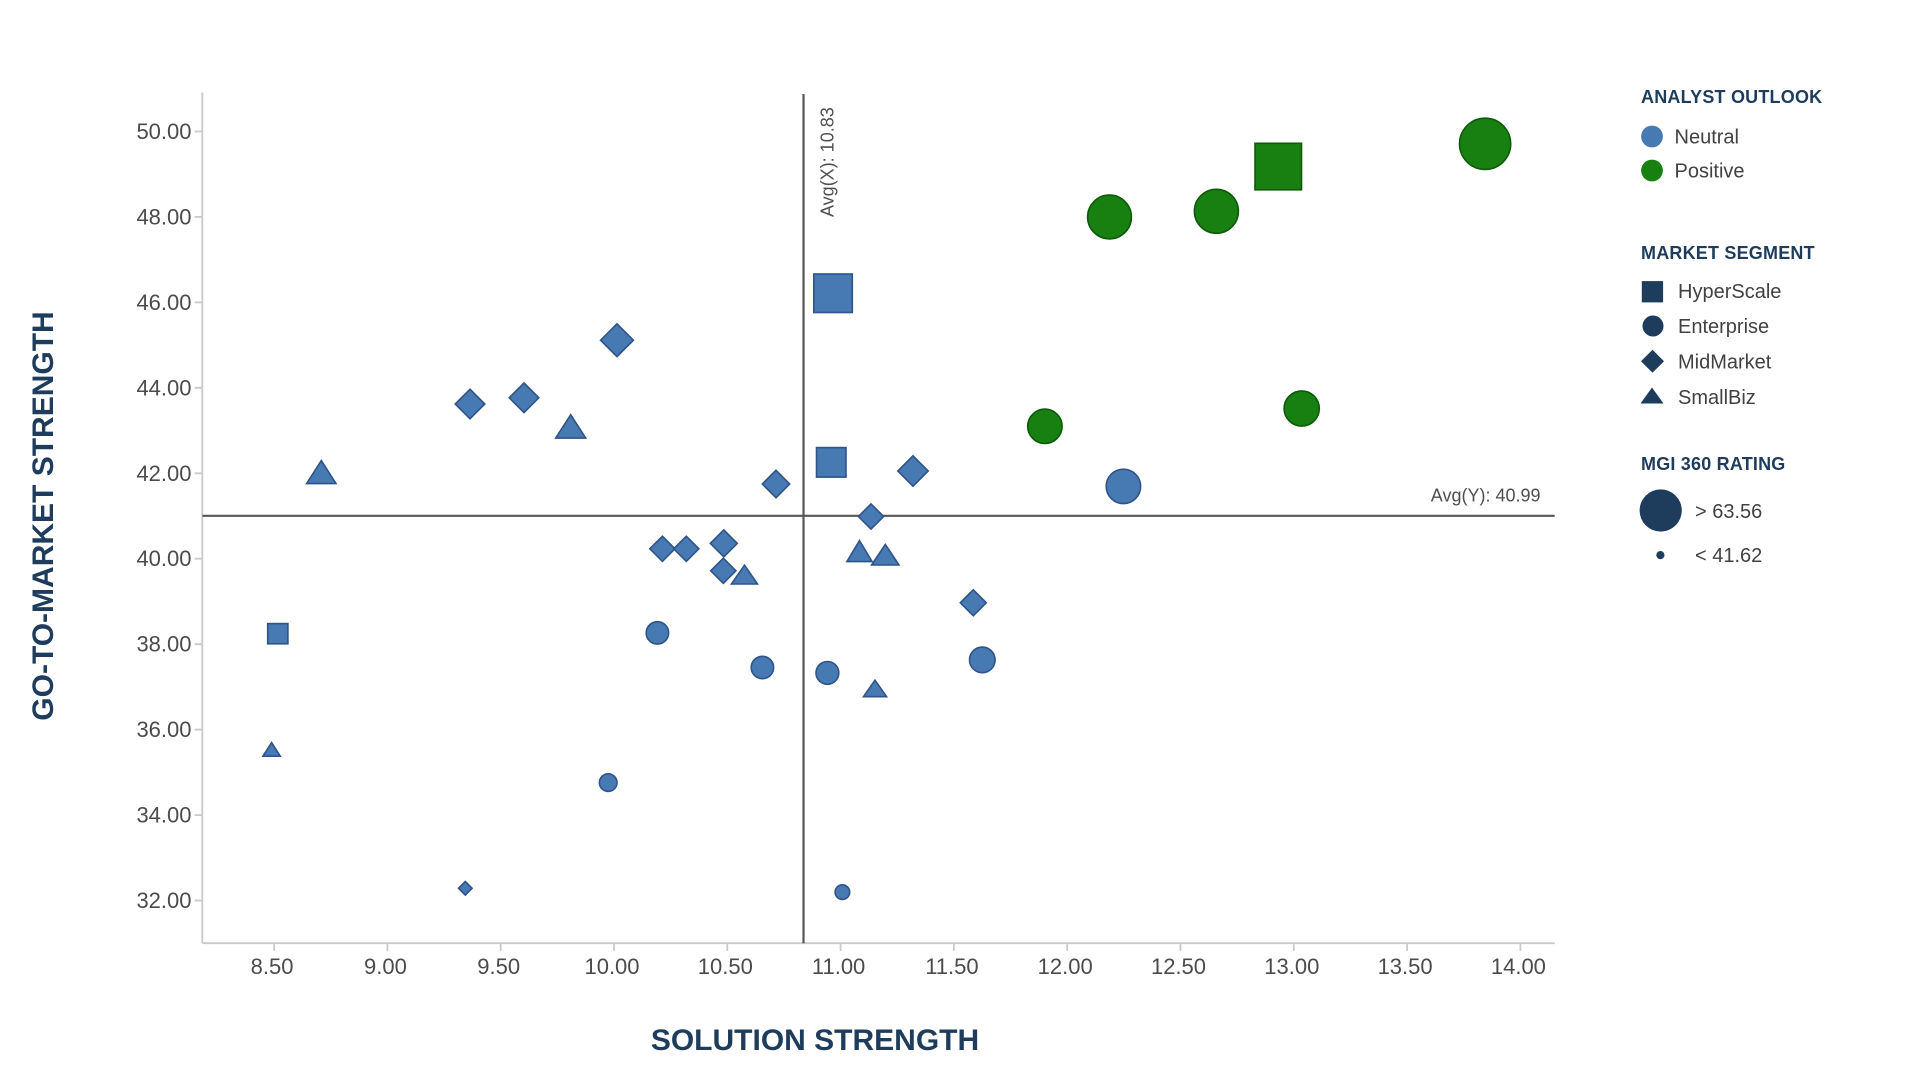  I want to click on svg-text: HyperScale, so click(1729, 292).